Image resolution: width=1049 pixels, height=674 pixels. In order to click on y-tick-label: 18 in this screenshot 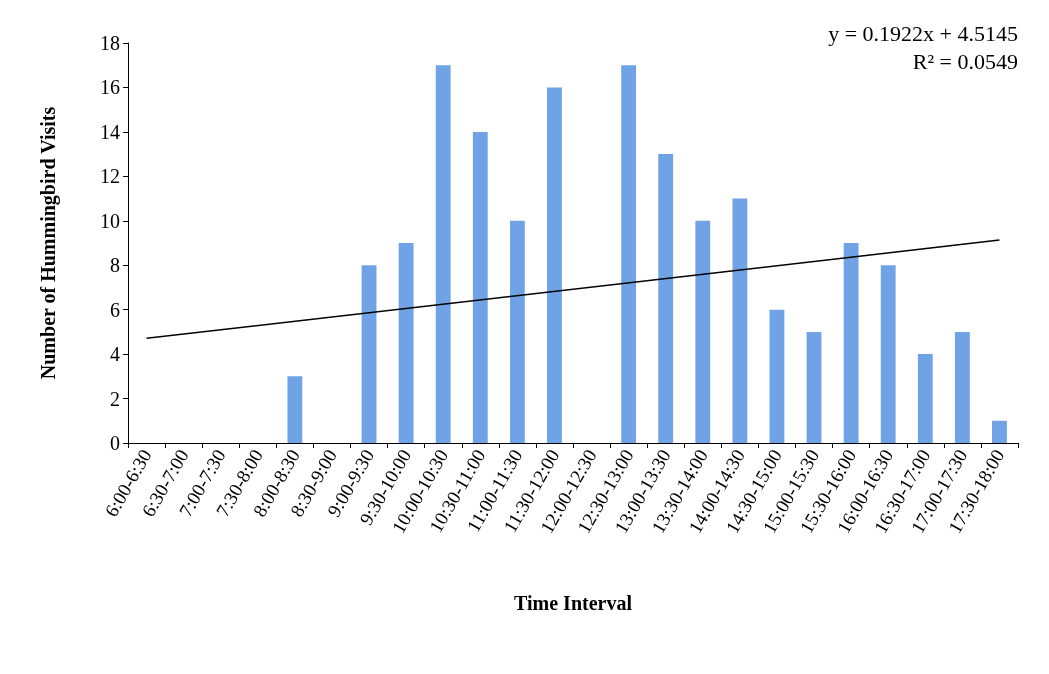, I will do `click(110, 43)`.